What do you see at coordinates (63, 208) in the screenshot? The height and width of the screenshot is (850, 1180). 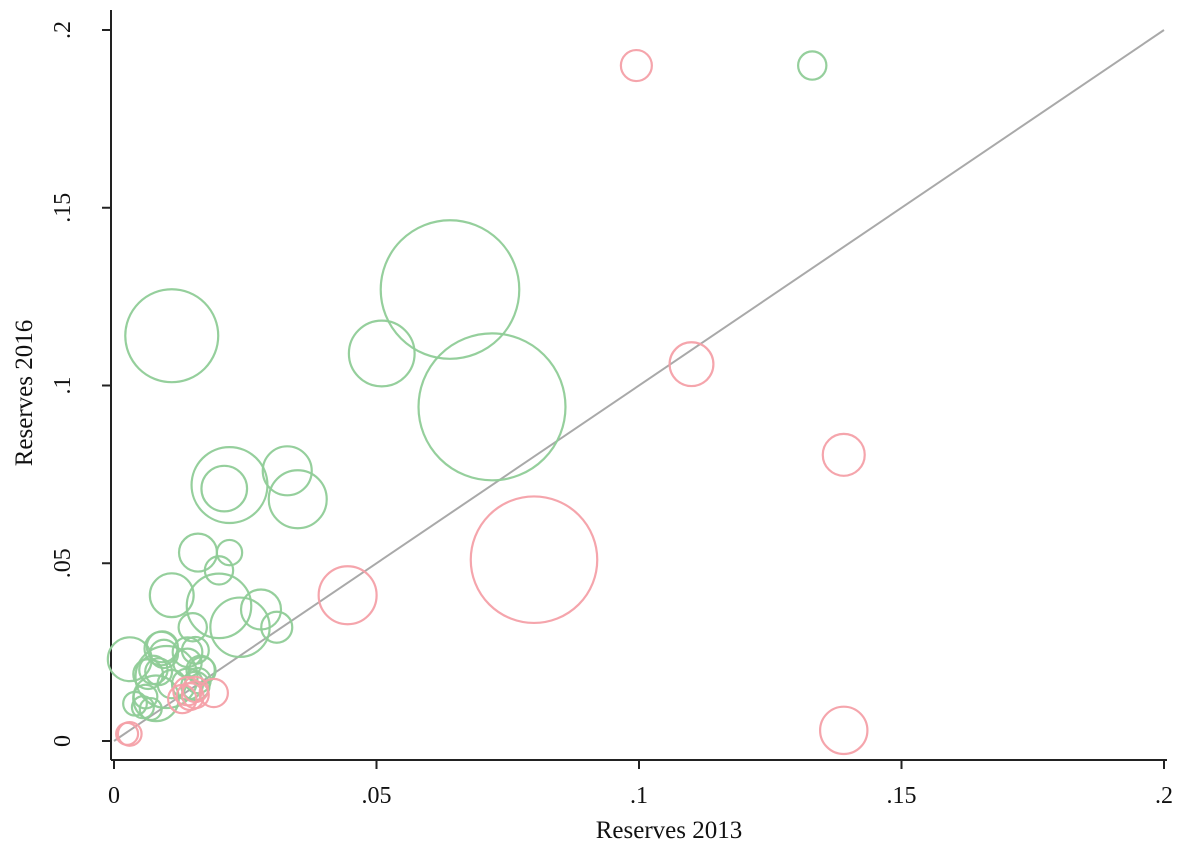 I see `y-tick-label: .15` at bounding box center [63, 208].